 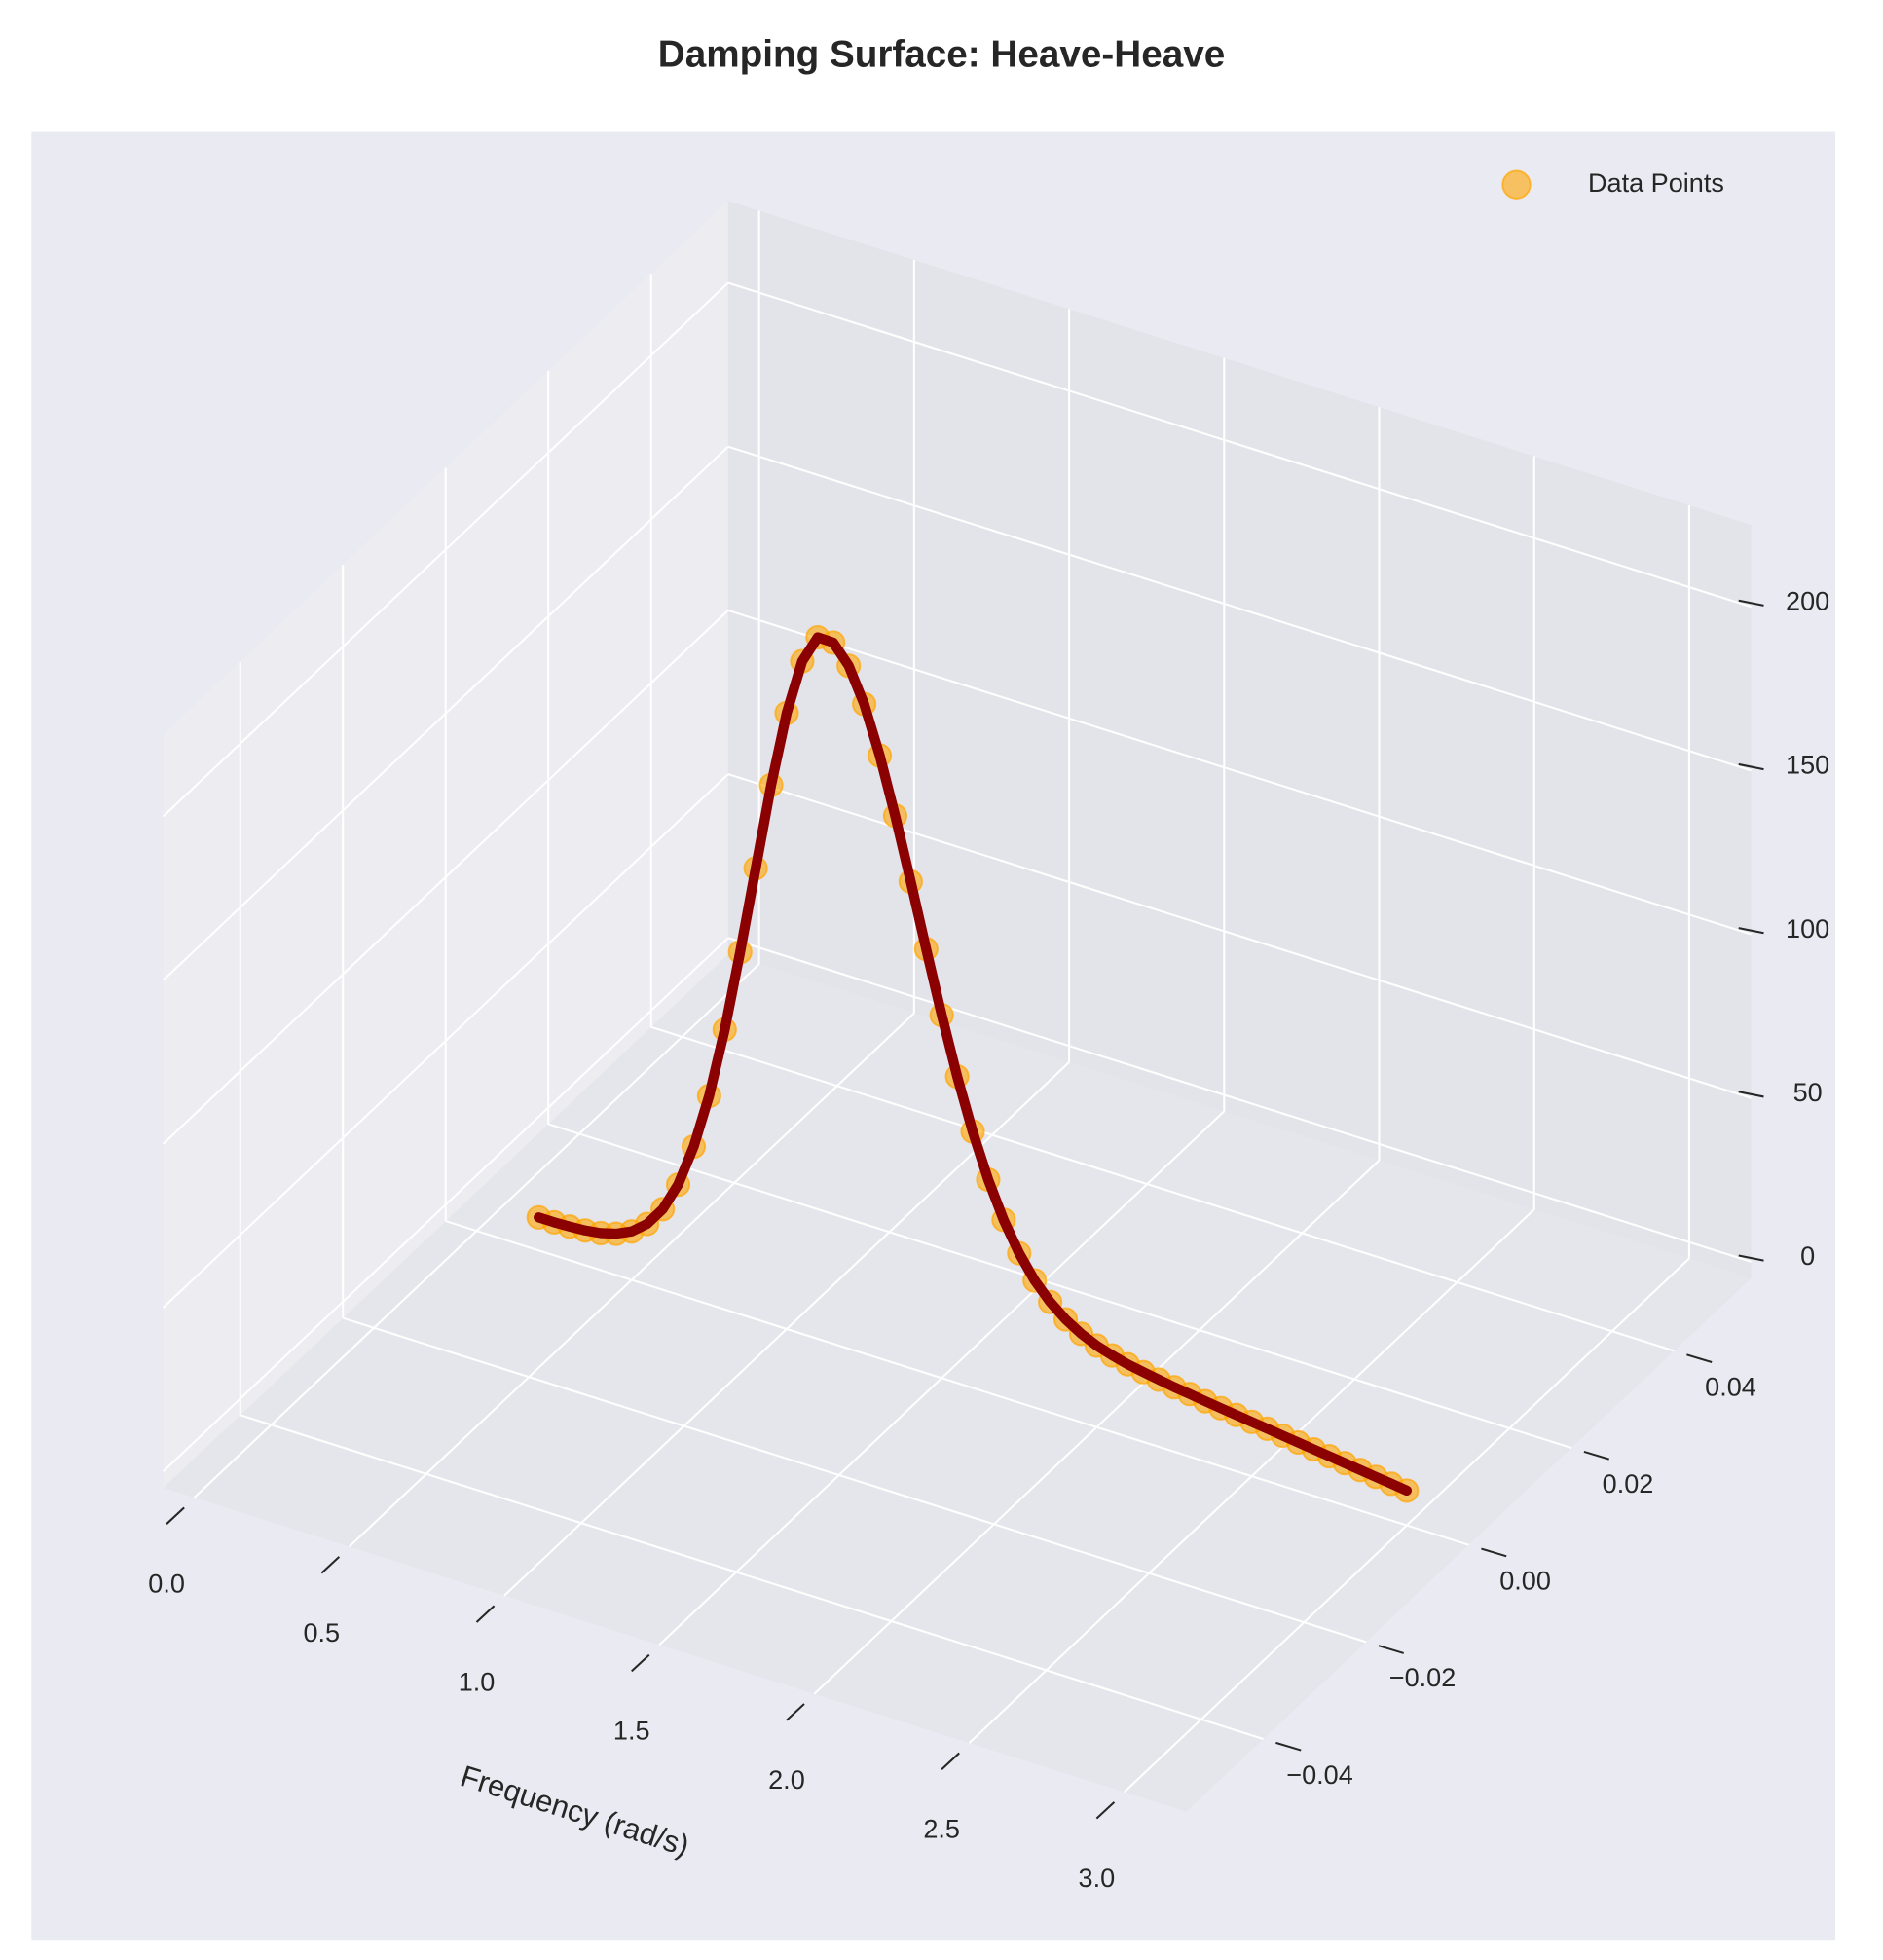 I want to click on x-tick-label: 3.0, so click(x=1097, y=1878).